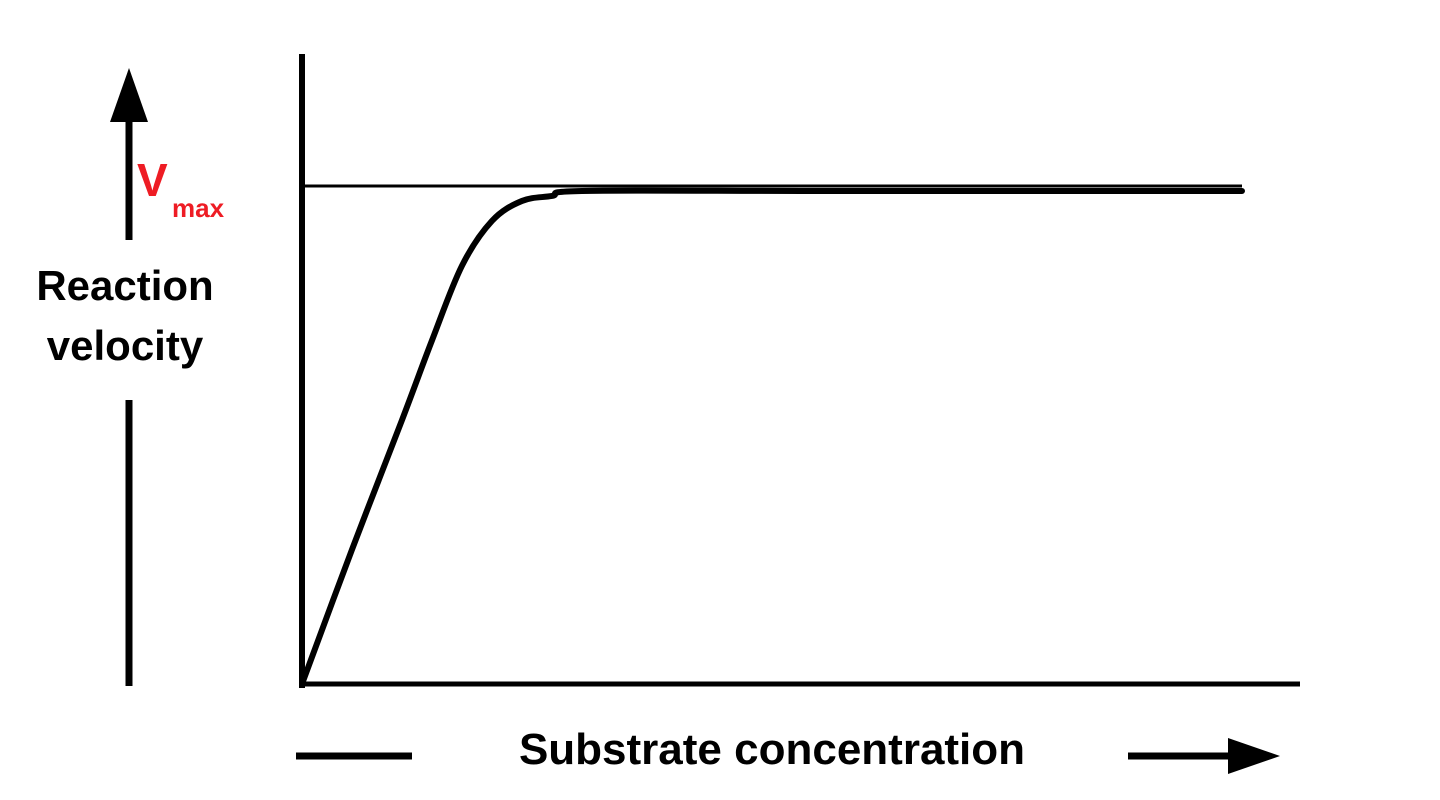  Describe the element at coordinates (181, 188) in the screenshot. I see `vmax-label: V max` at that location.